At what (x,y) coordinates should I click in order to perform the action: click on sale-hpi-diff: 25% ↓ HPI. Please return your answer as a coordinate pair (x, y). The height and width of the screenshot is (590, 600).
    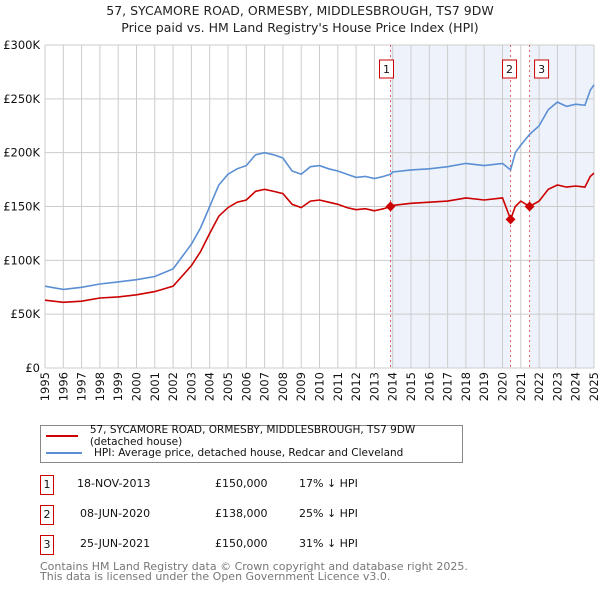
    Looking at the image, I should click on (328, 513).